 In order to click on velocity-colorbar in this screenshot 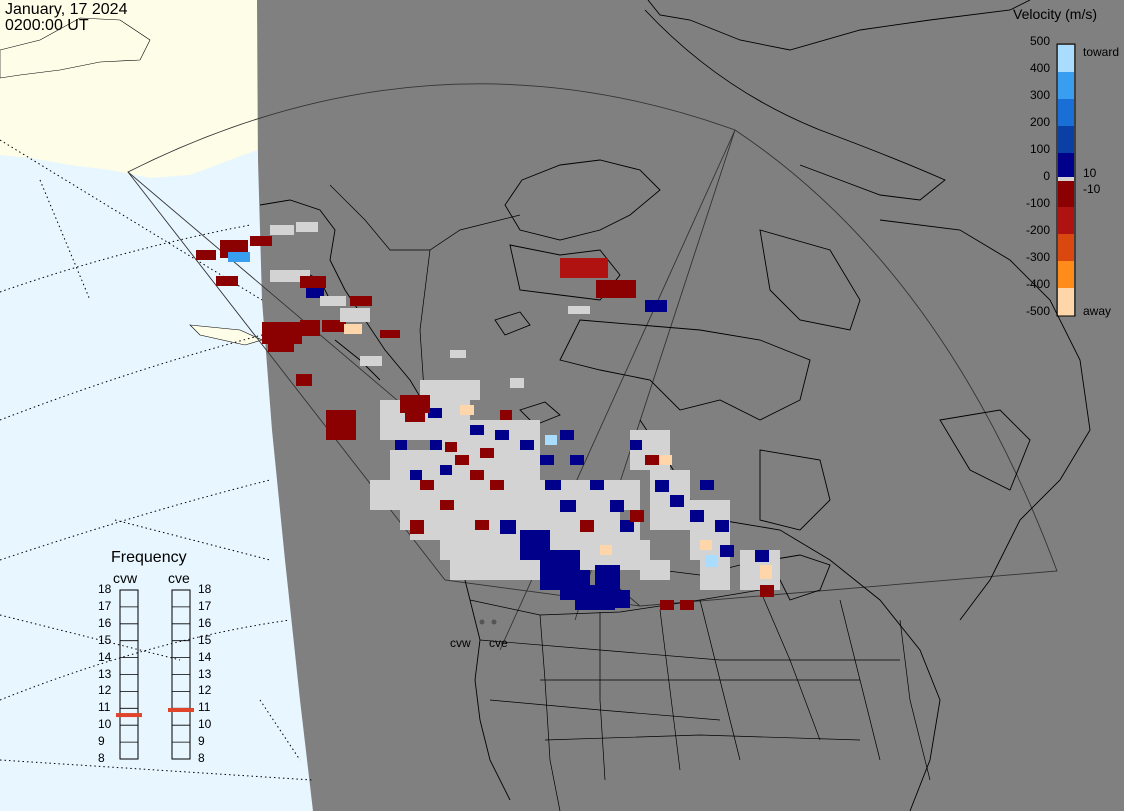, I will do `click(1066, 180)`.